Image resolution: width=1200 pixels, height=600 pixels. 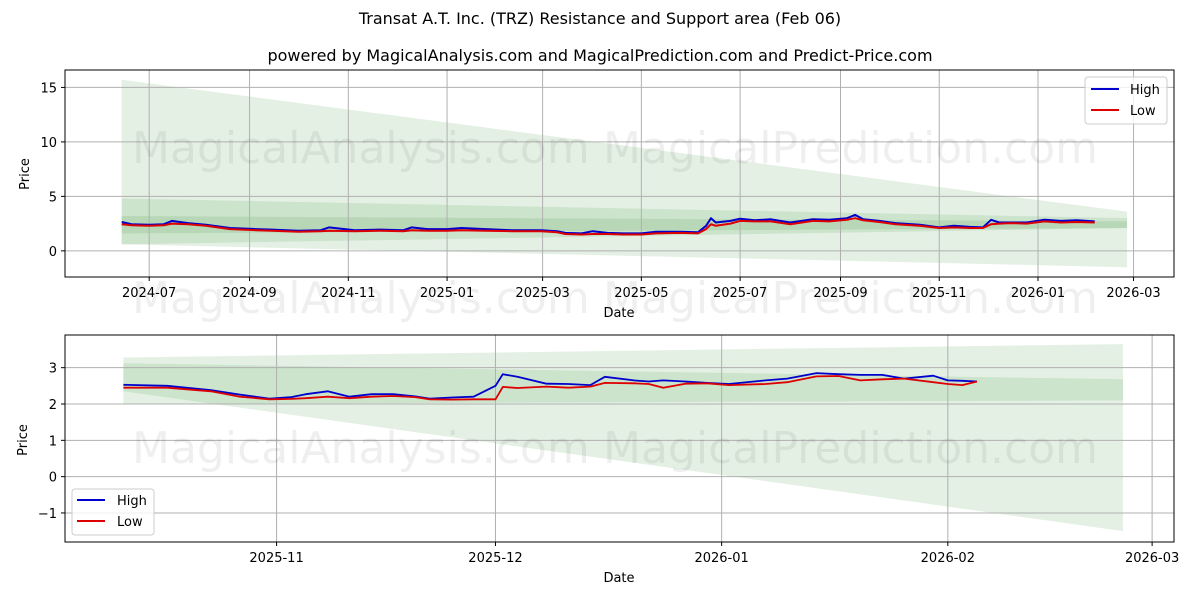 I want to click on watermark-analysis: MagicalAnalysis.com, so click(x=361, y=148).